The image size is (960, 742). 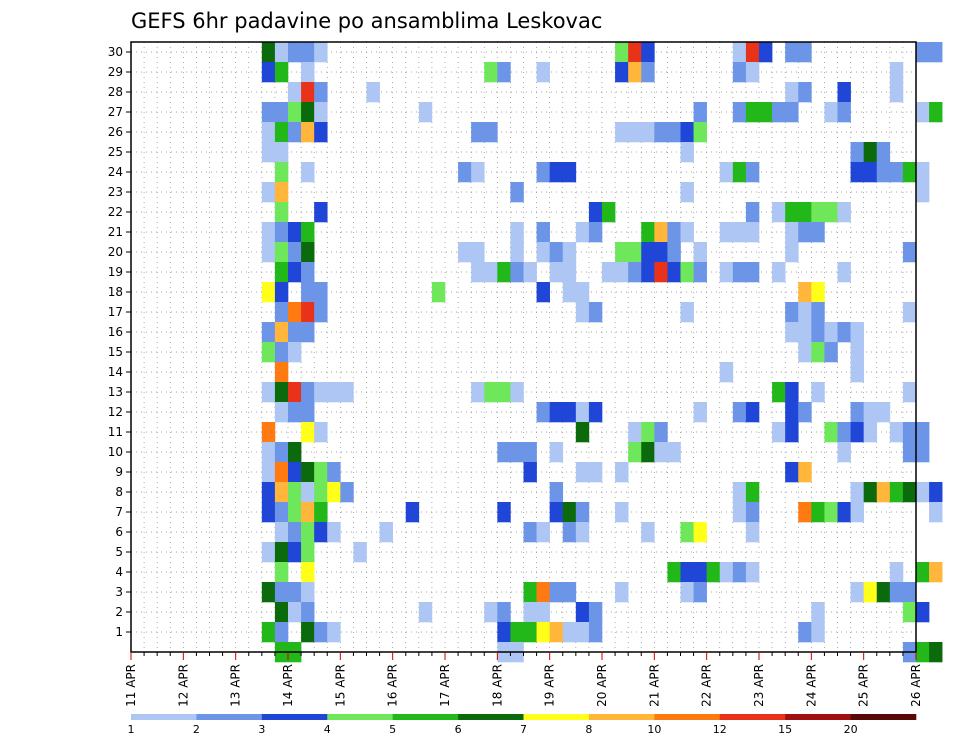 What do you see at coordinates (115, 192) in the screenshot?
I see `y-tick-label: 23` at bounding box center [115, 192].